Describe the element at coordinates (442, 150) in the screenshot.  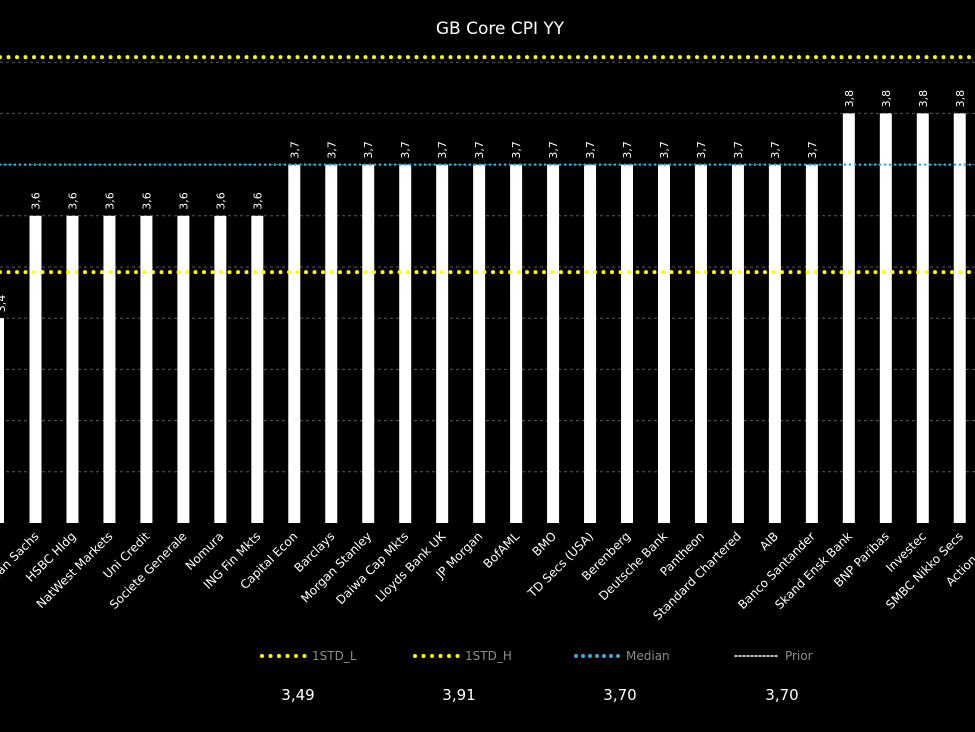
I see `data-label-11: 3,7` at that location.